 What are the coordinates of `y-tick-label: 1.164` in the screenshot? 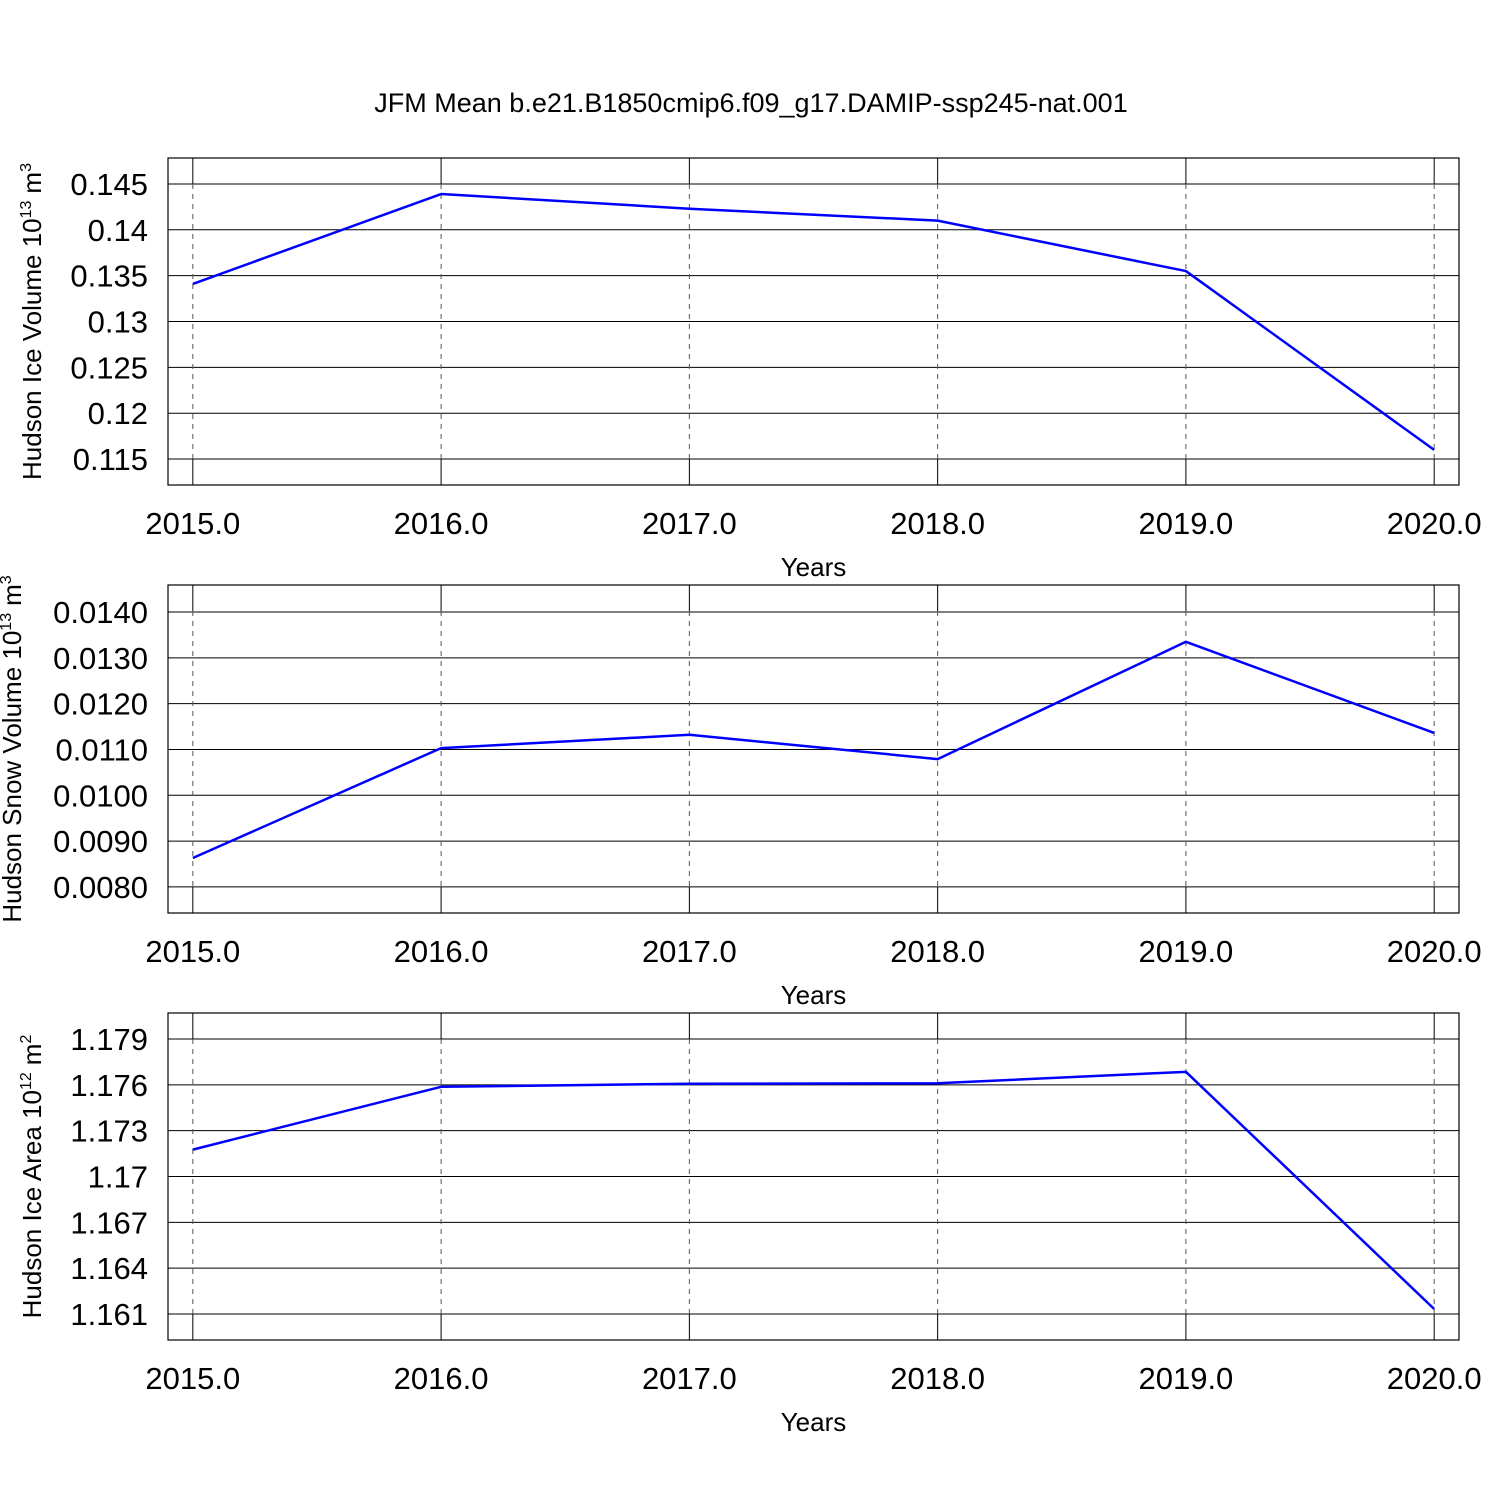 It's located at (109, 1268).